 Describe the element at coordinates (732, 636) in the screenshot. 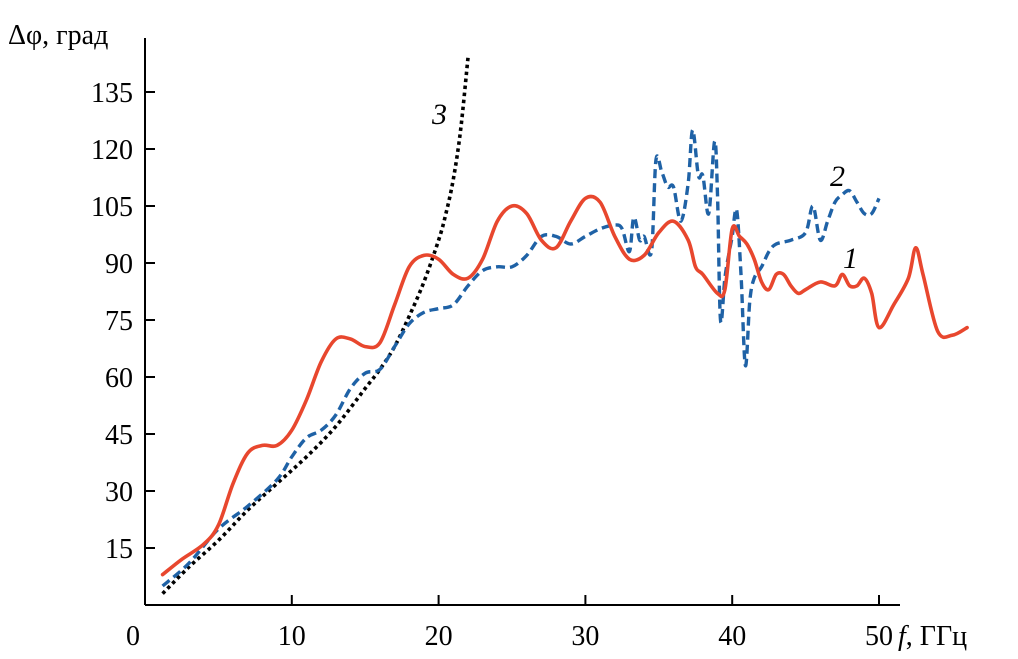

I see `x-tick-label: 40` at that location.